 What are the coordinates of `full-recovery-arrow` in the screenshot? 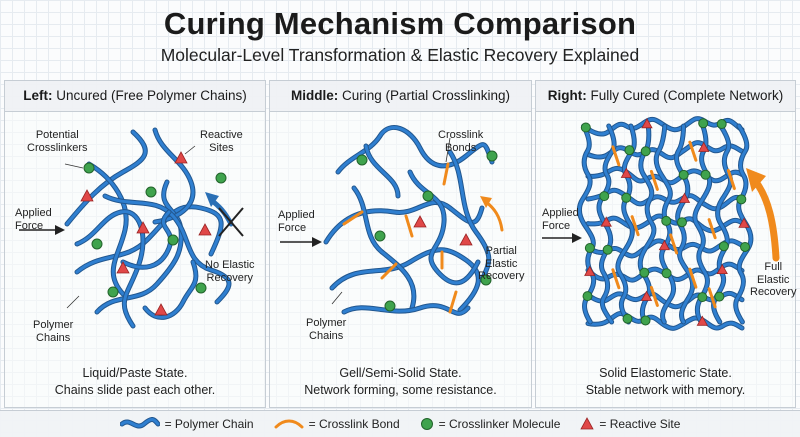 It's located at (763, 215).